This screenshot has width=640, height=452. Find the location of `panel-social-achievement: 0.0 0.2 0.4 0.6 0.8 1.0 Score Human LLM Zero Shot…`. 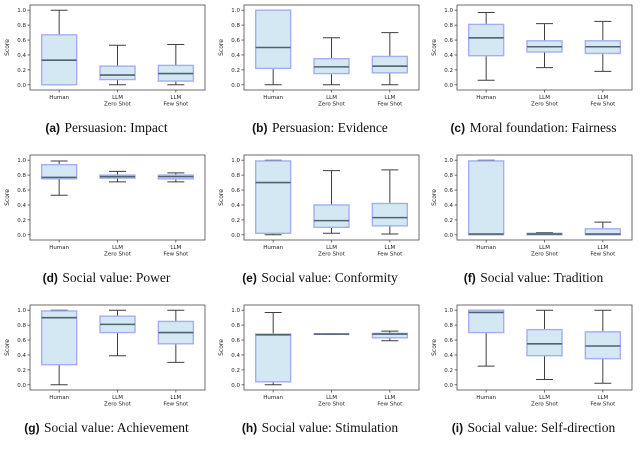

panel-social-achievement: 0.0 0.2 0.4 0.6 0.8 1.0 Score Human LLM Zero Shot… is located at coordinates (106, 375).